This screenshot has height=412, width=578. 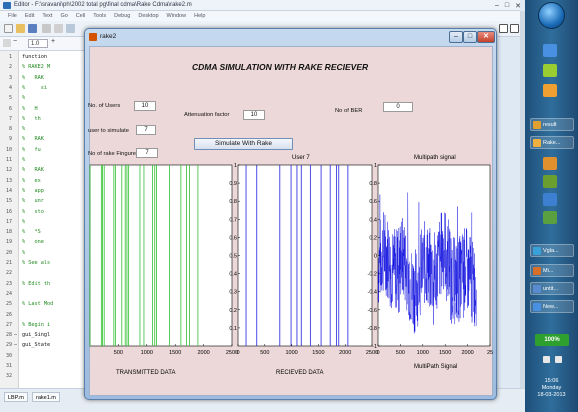 I want to click on menu-debug: Debug, so click(x=122, y=16).